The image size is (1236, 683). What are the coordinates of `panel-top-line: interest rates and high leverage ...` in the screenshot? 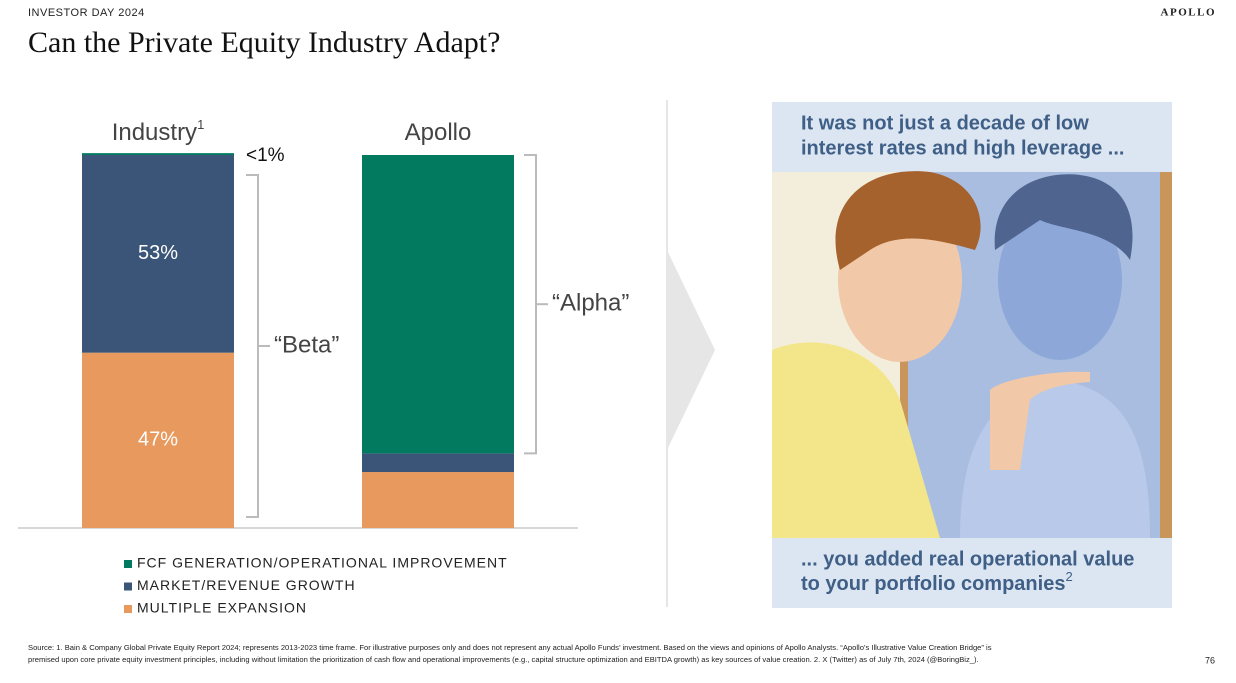 It's located at (962, 148).